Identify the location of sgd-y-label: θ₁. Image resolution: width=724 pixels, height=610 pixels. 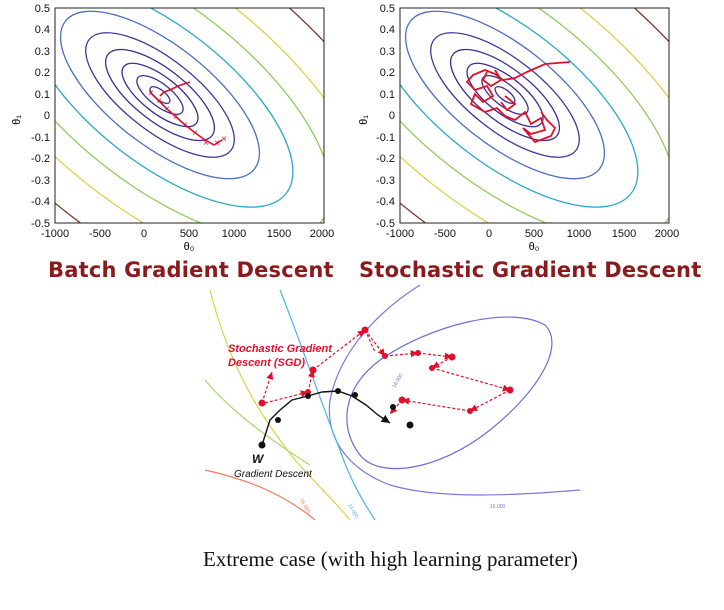
(364, 120).